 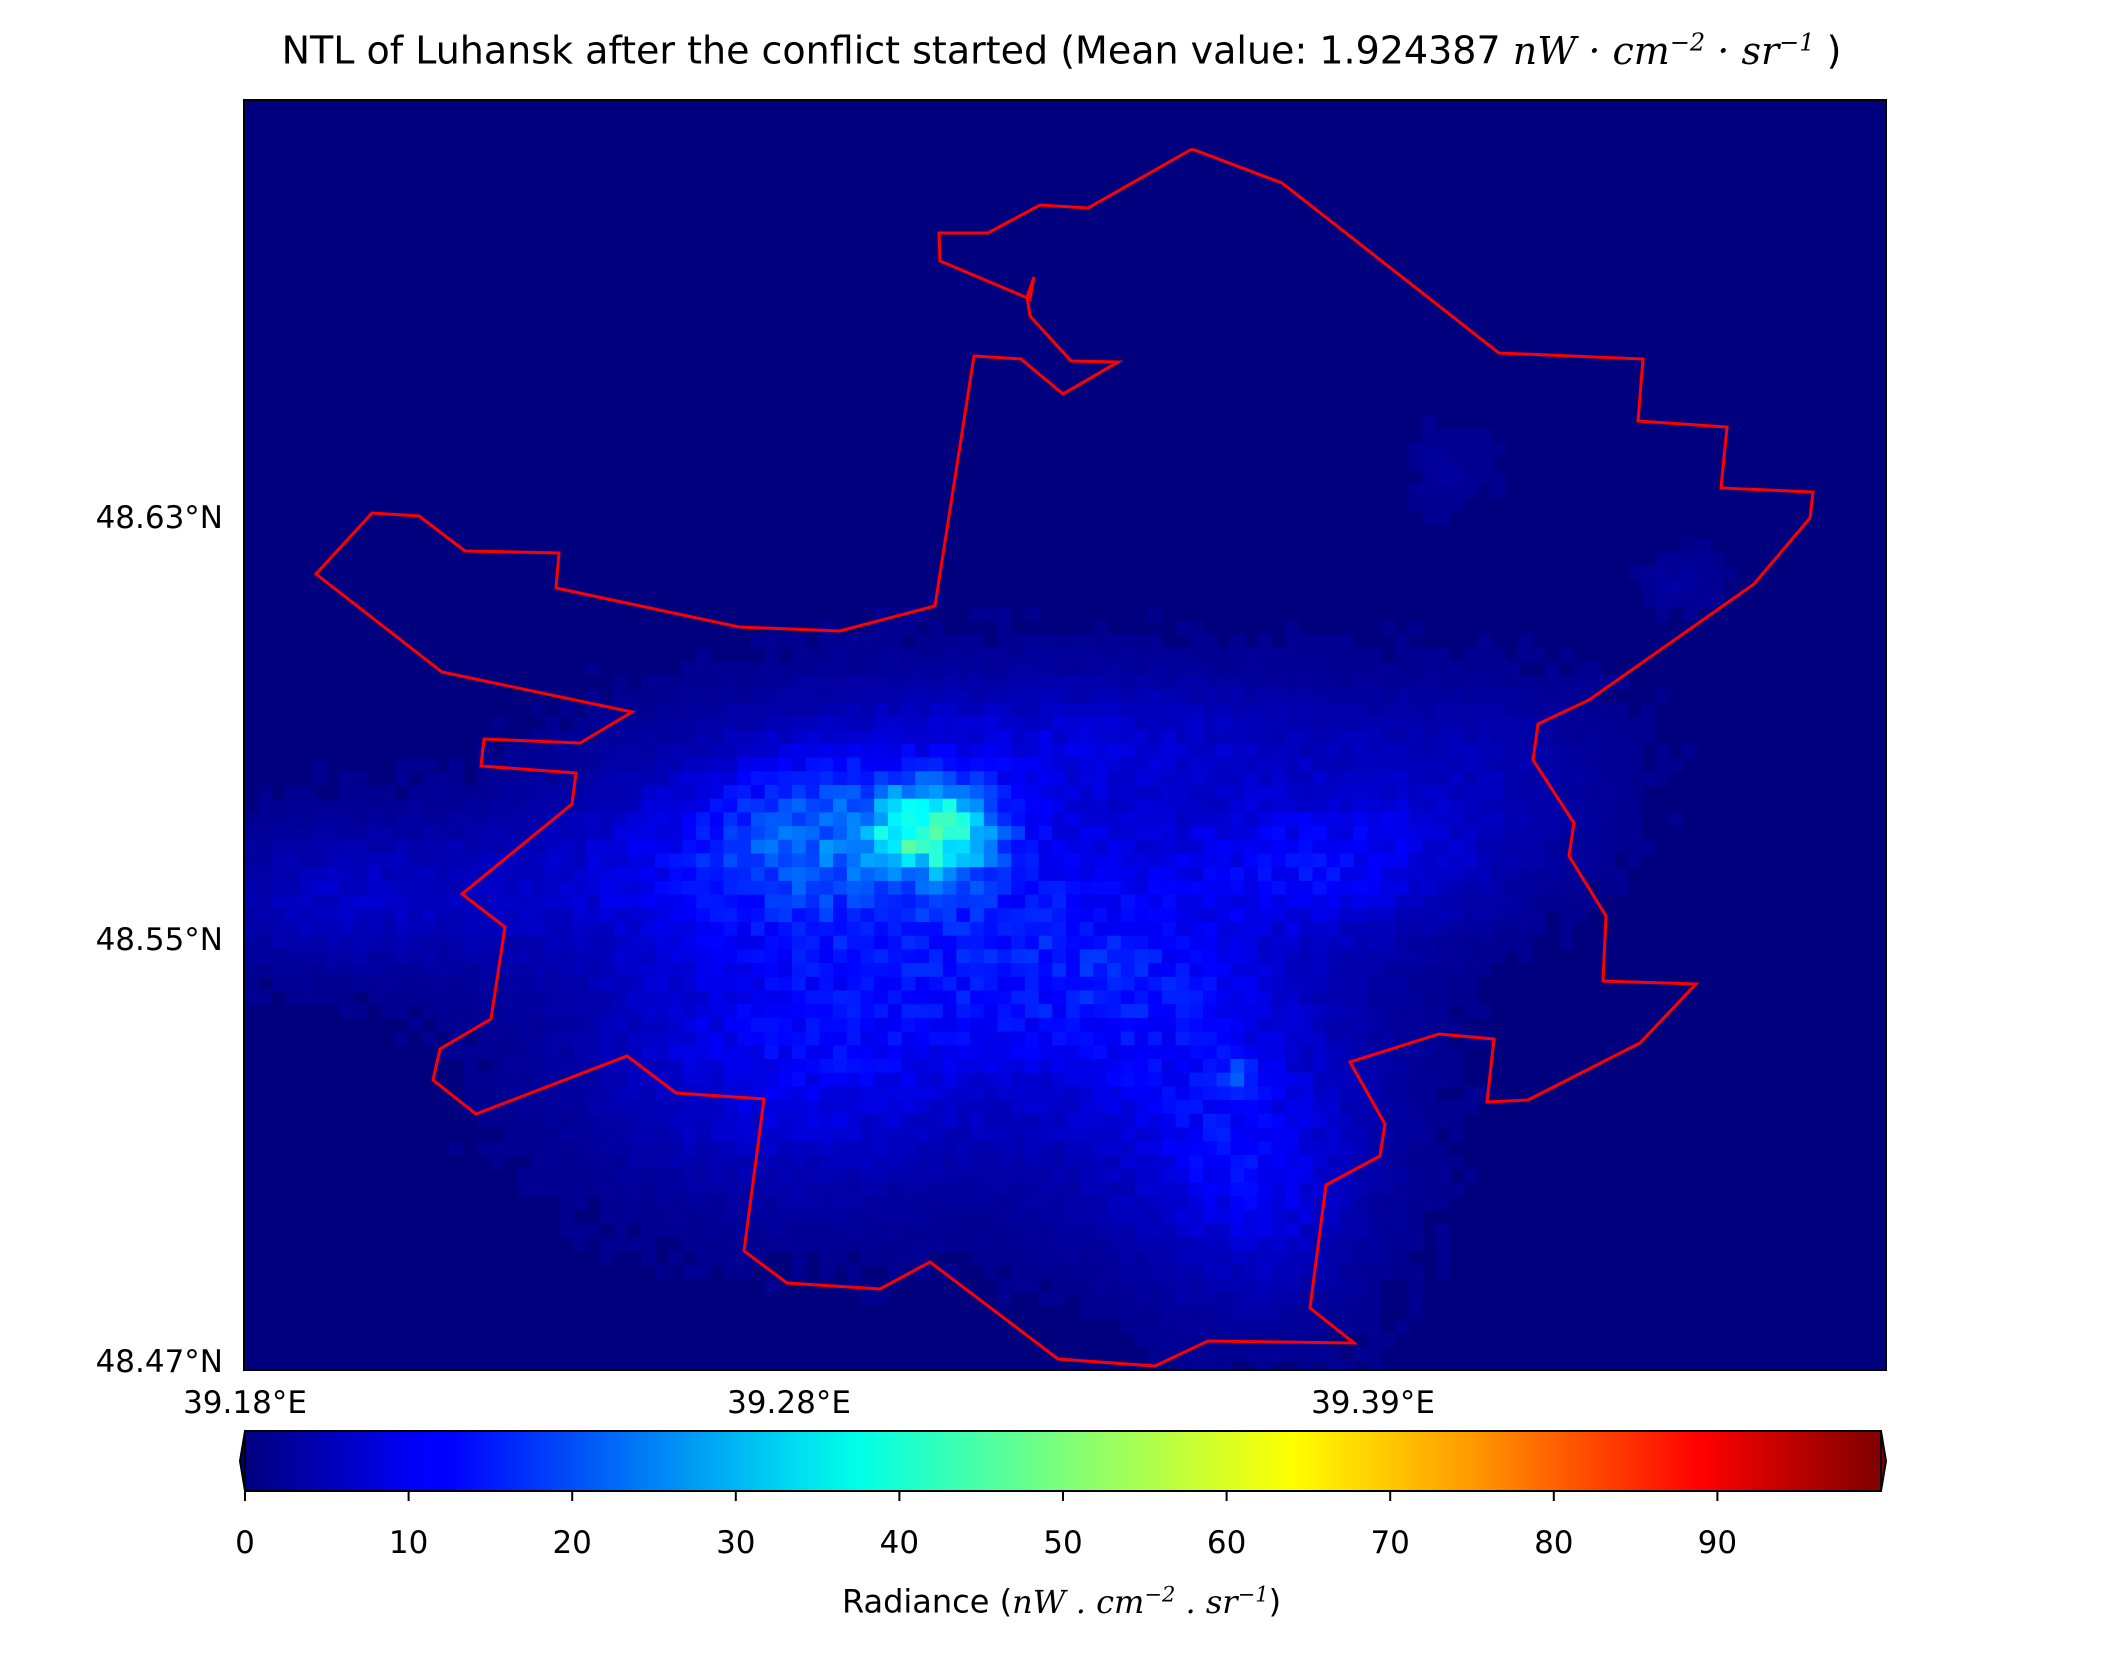 I want to click on colorbar-label: Radiance (nW . cm−2 . sr−1), so click(x=1061, y=1601).